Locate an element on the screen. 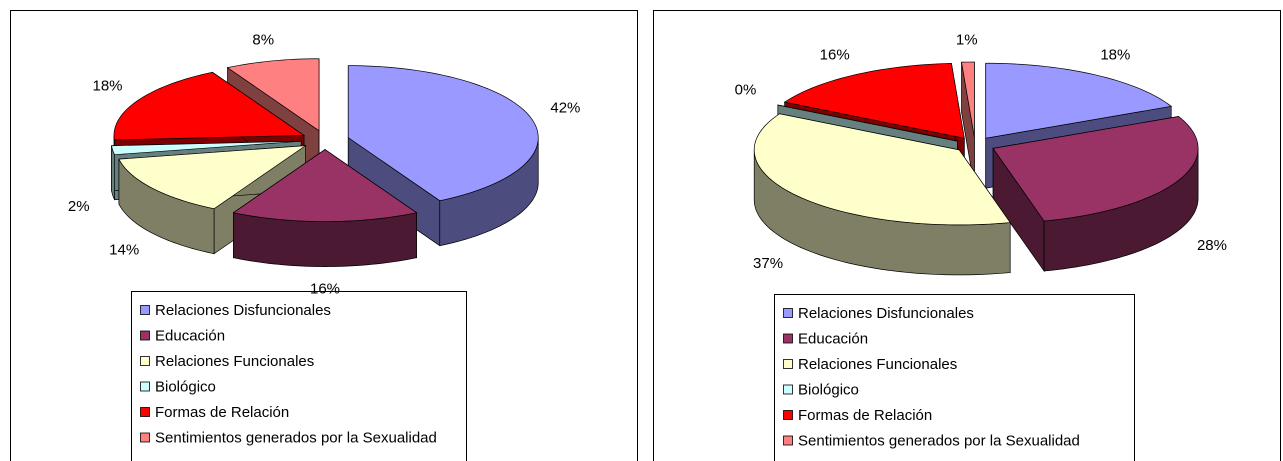 The height and width of the screenshot is (461, 1283). data-label: 0% is located at coordinates (746, 89).